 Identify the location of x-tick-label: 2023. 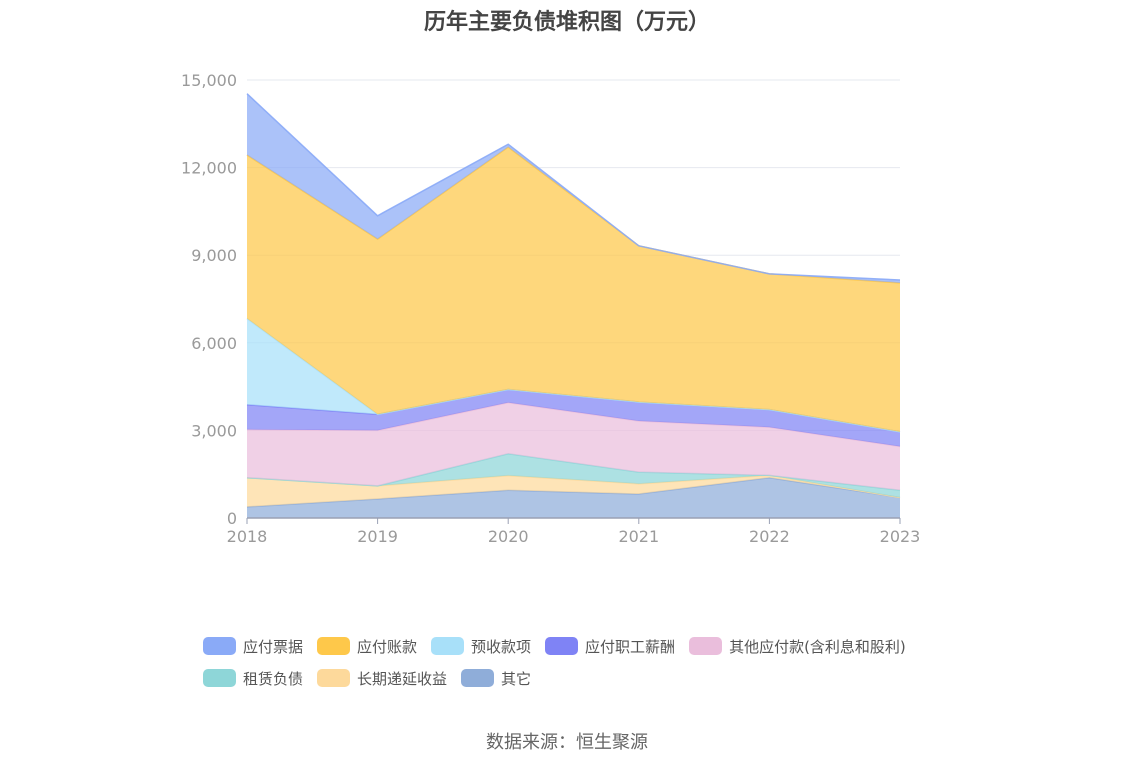
(900, 536).